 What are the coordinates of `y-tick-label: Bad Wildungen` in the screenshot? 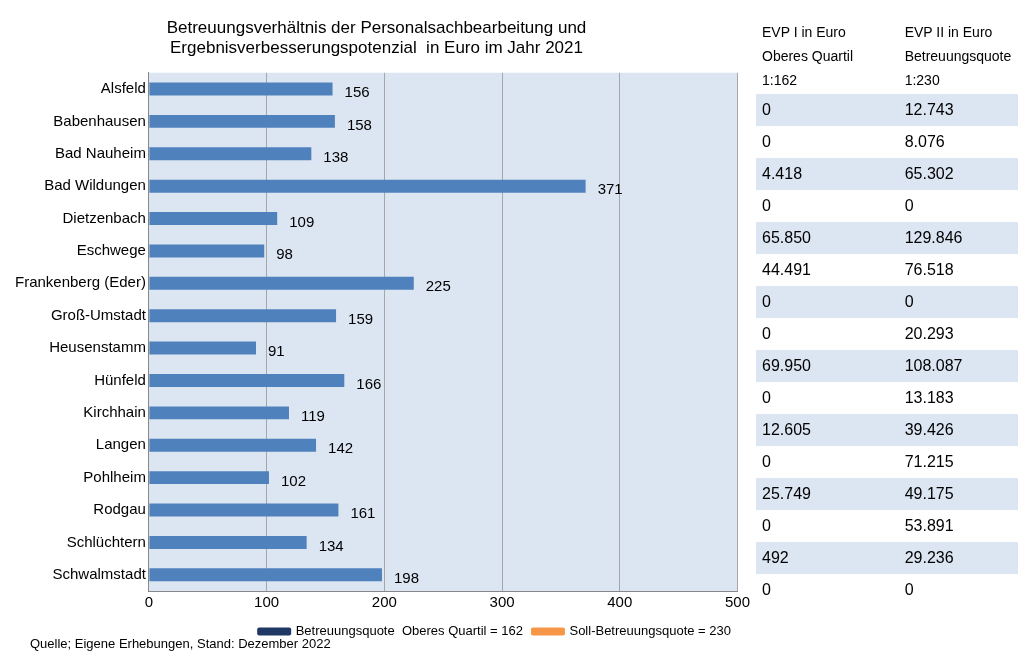 It's located at (95, 185).